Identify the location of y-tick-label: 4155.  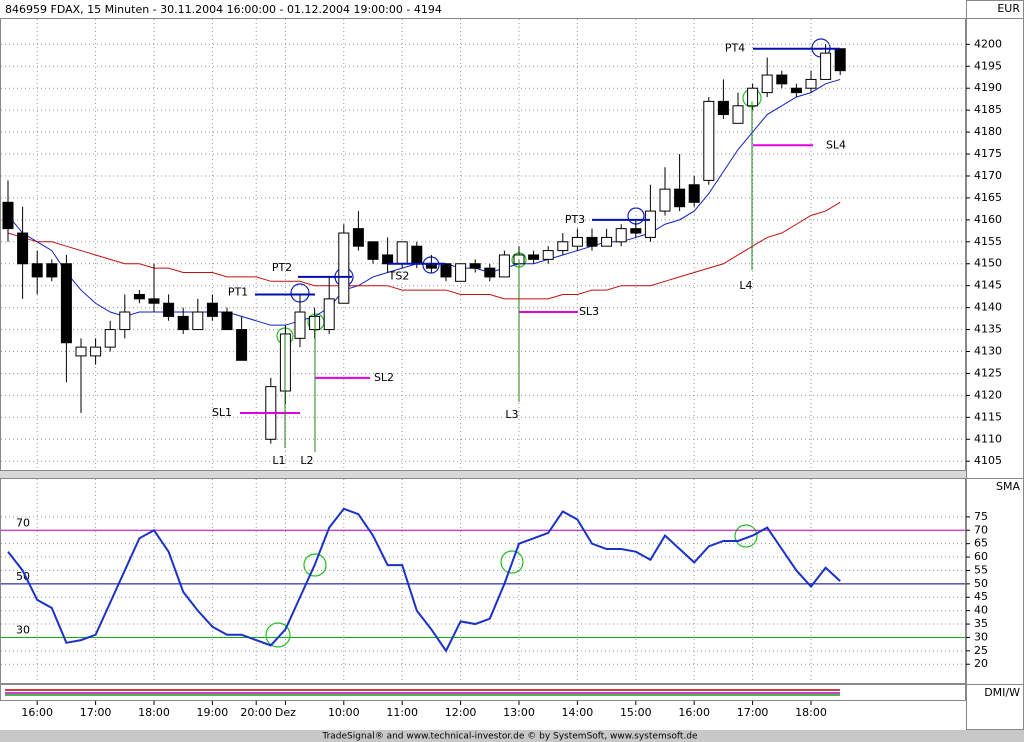
(988, 241).